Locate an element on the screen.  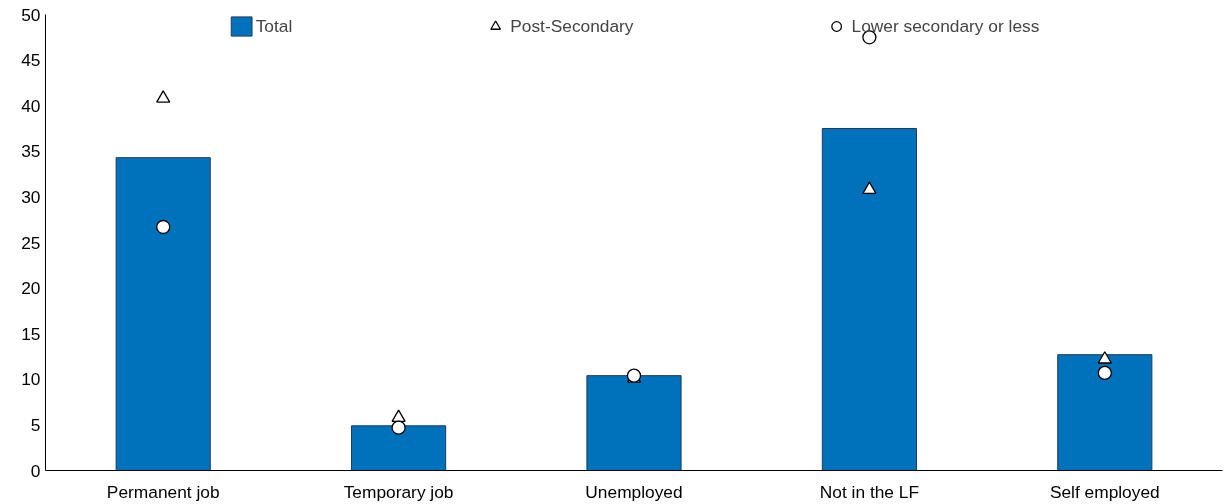
y-tick-label: 0 is located at coordinates (35, 470).